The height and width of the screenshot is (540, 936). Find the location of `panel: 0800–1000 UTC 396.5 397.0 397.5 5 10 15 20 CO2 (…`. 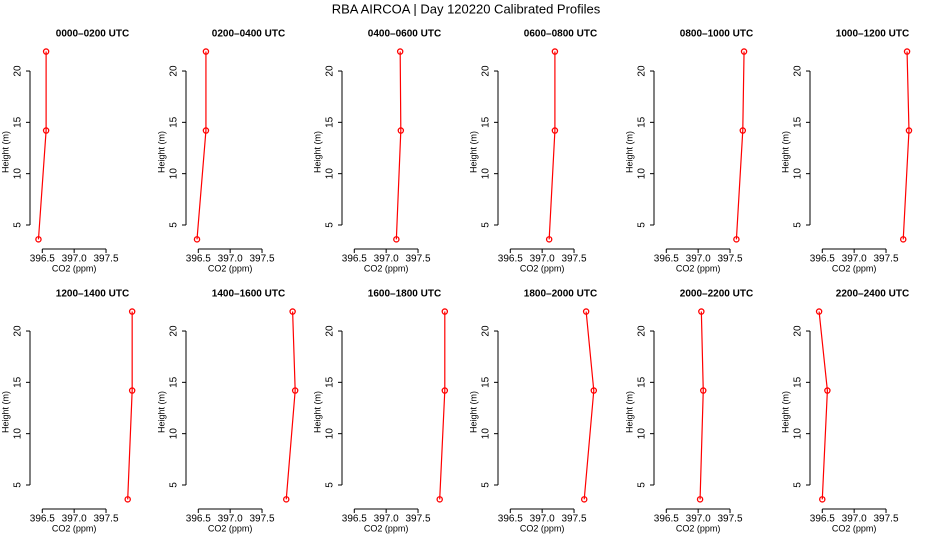

panel: 0800–1000 UTC 396.5 397.0 397.5 5 10 15 20 CO2 (… is located at coordinates (688, 151).